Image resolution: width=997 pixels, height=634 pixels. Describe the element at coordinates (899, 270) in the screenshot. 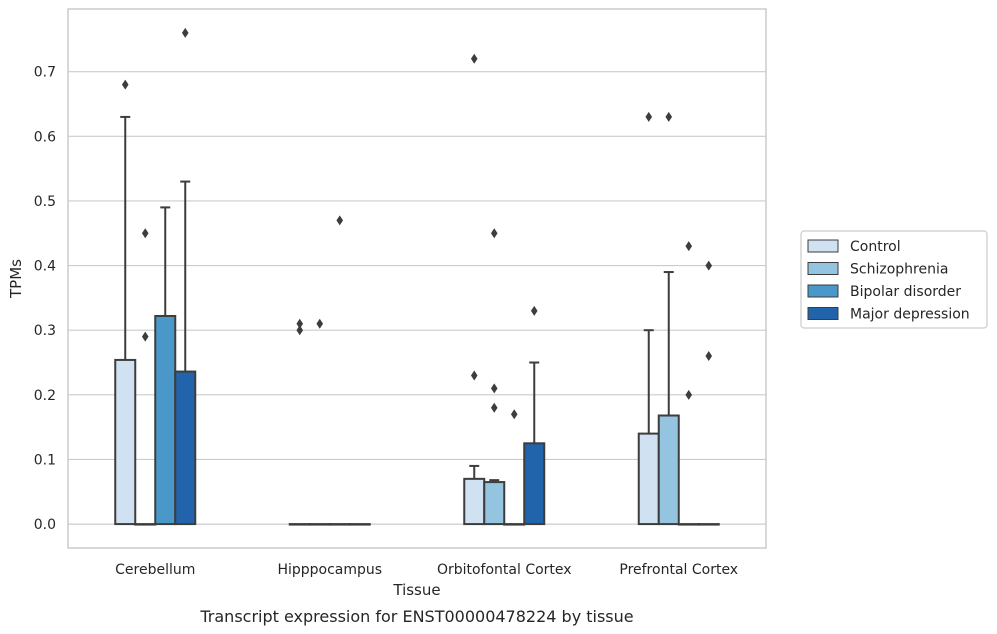

I see `legend-label: Schizophrenia` at that location.